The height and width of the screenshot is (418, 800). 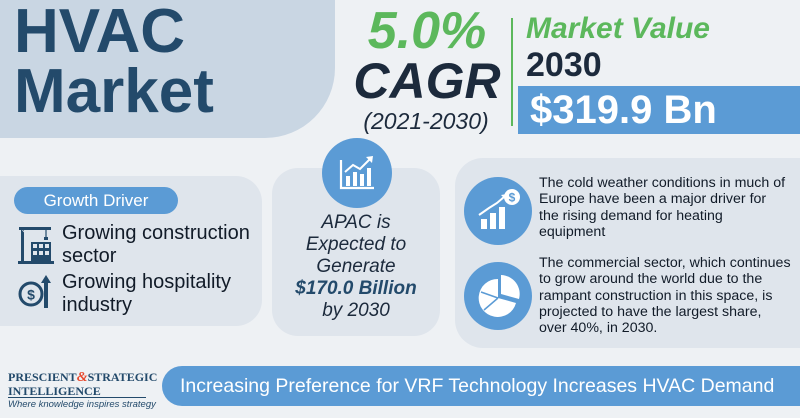 I want to click on insight-line: projected to have the largest share,, so click(x=650, y=311).